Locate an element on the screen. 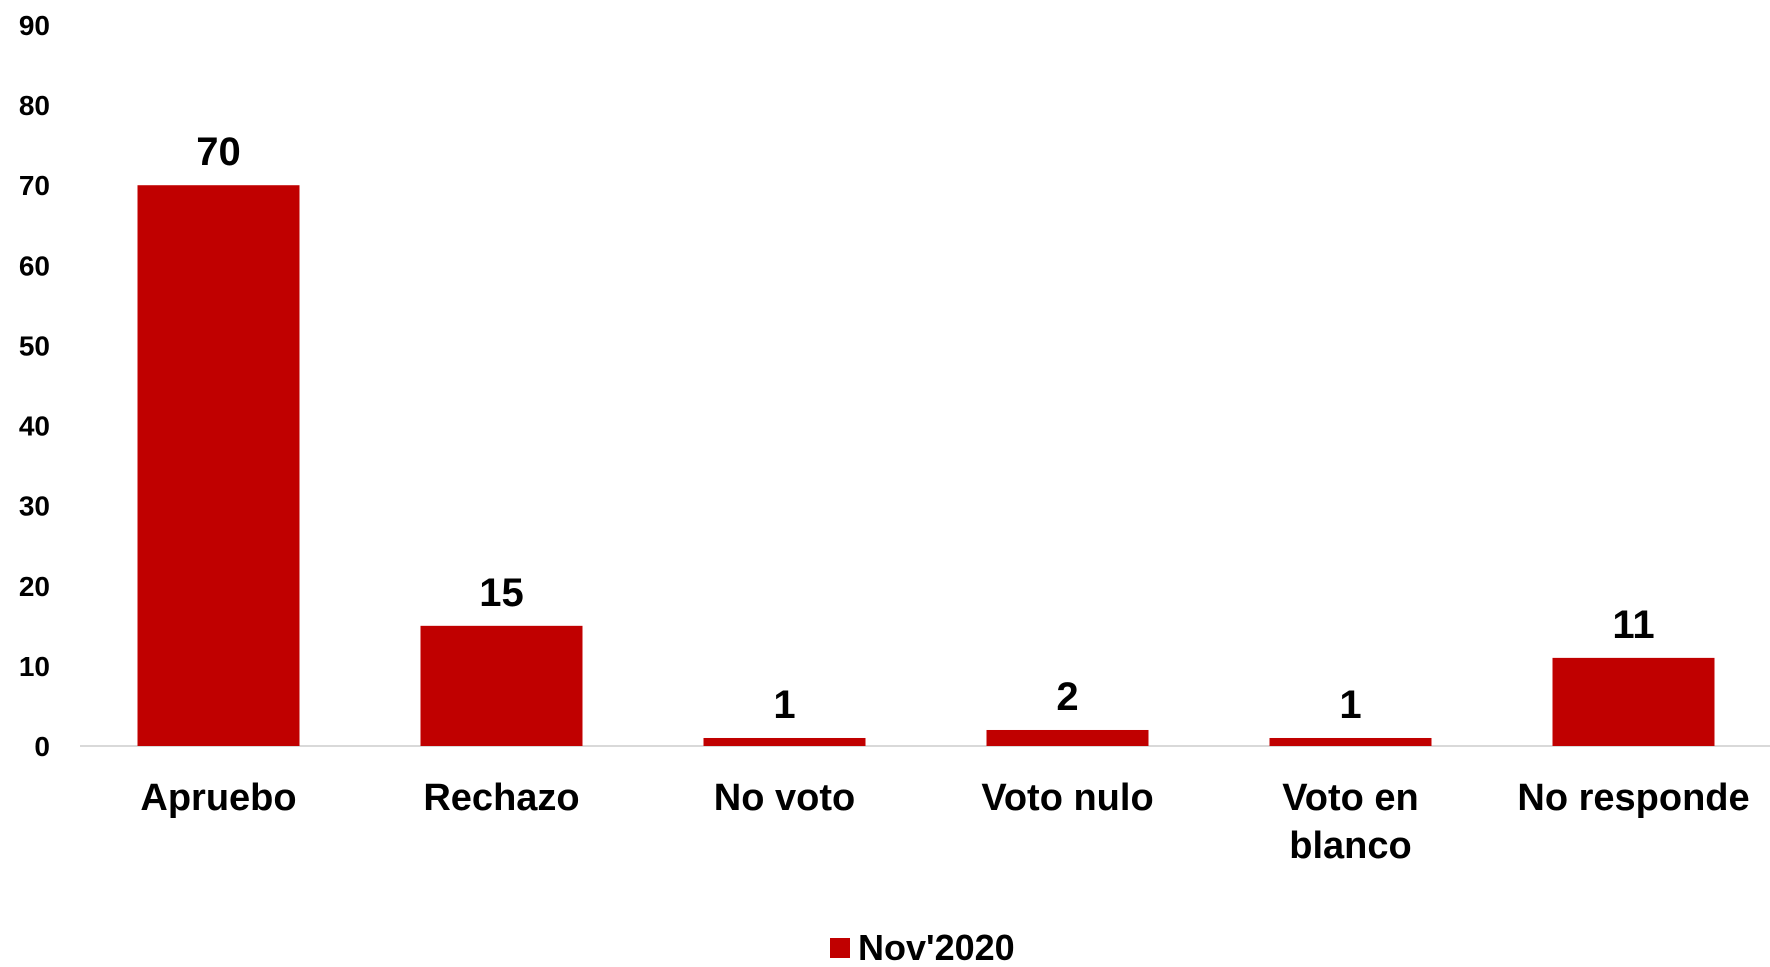  data-label: 70 is located at coordinates (218, 152).